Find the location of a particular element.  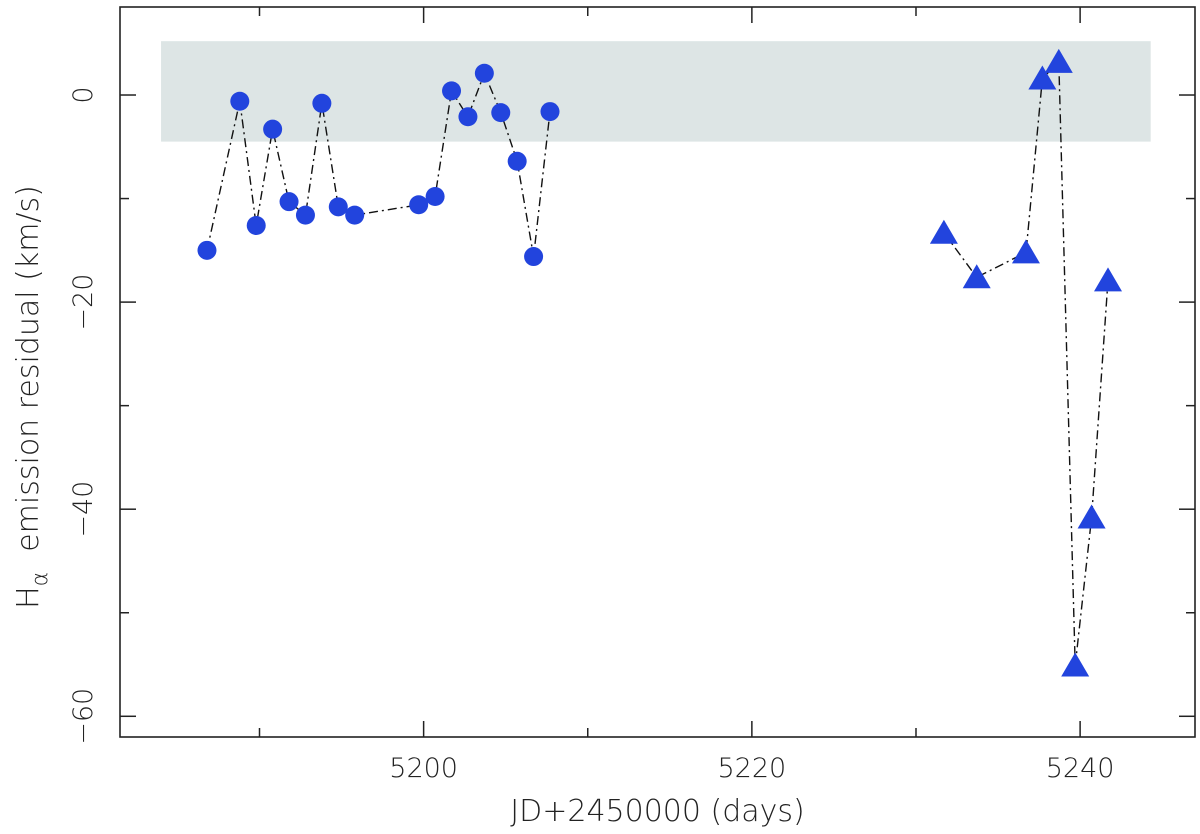

x-tick-label: 5220 is located at coordinates (752, 768).